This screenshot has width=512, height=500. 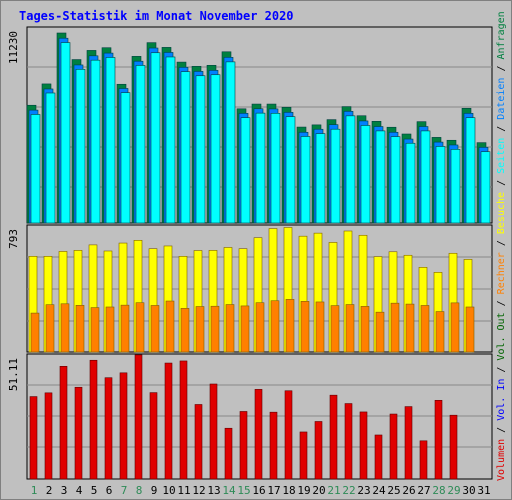 I want to click on x-tick-label-31: 31, so click(x=483, y=490).